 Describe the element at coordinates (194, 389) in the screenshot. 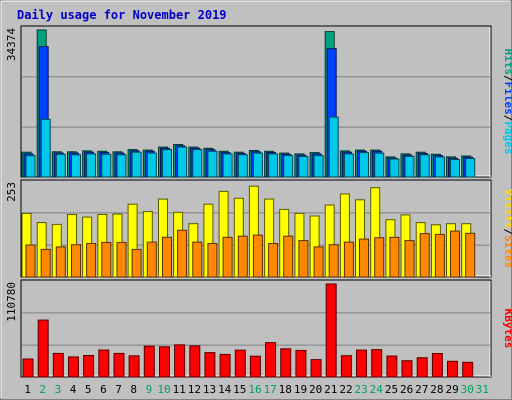

I see `x-tick-label: 12` at that location.